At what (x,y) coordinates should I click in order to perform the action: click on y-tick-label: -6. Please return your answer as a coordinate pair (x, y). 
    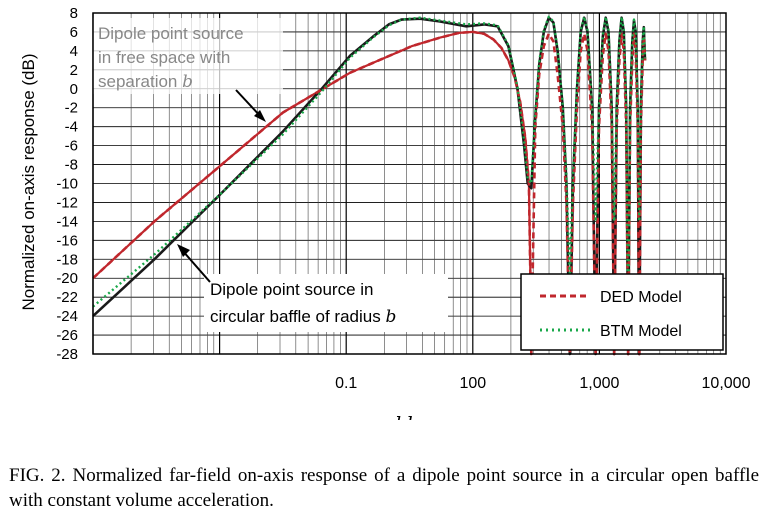
    Looking at the image, I should click on (71, 146).